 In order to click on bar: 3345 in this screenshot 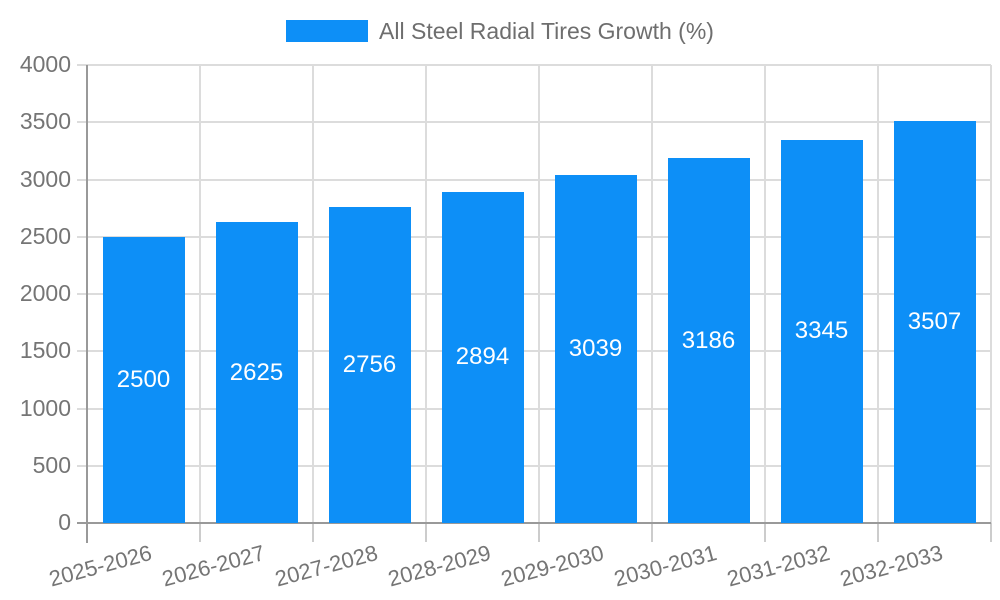, I will do `click(821, 331)`.